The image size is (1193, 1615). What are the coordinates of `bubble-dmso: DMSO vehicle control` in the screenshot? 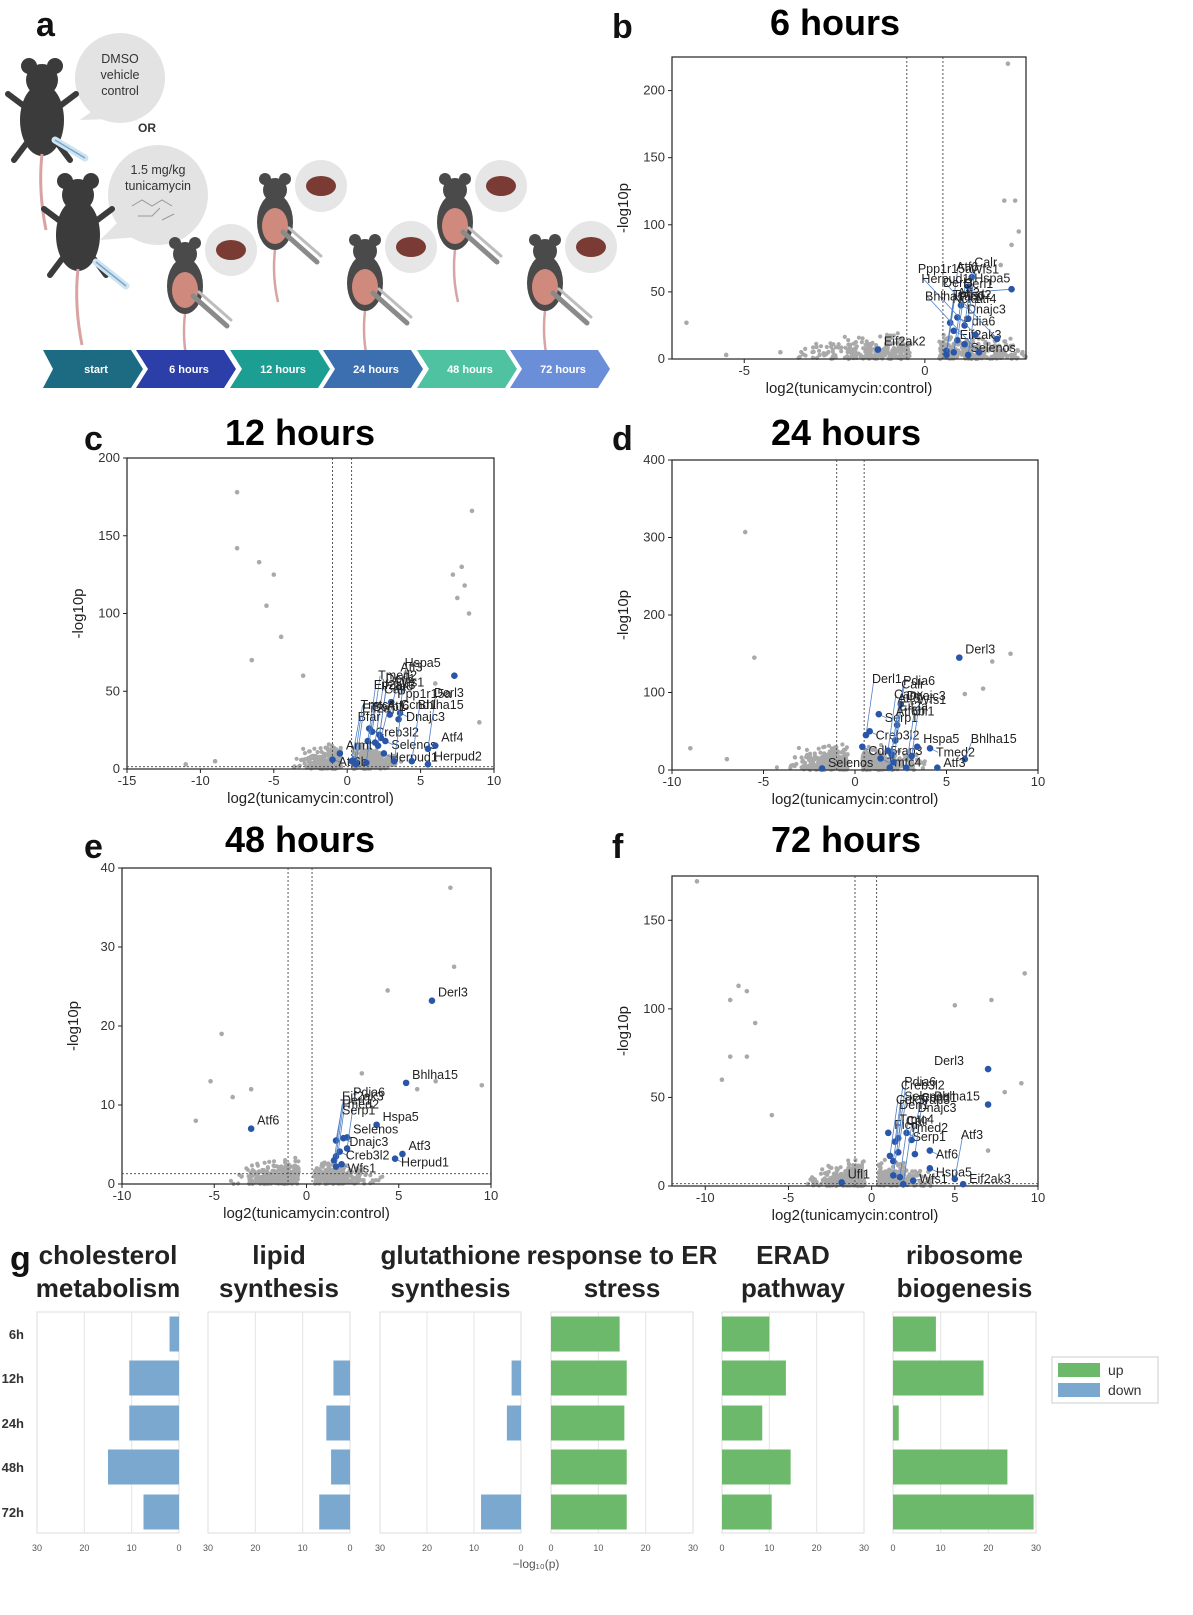 It's located at (120, 78).